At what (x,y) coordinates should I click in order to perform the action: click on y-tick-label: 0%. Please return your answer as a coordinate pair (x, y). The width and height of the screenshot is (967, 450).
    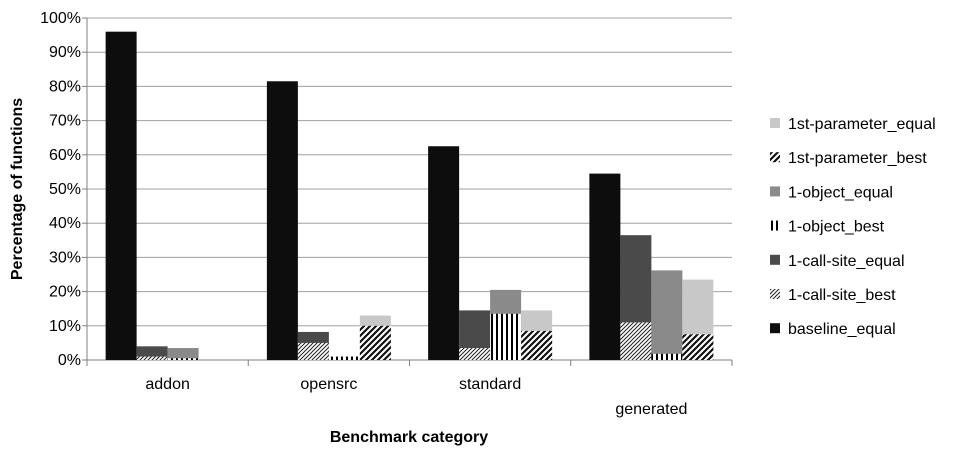
    Looking at the image, I should click on (69, 360).